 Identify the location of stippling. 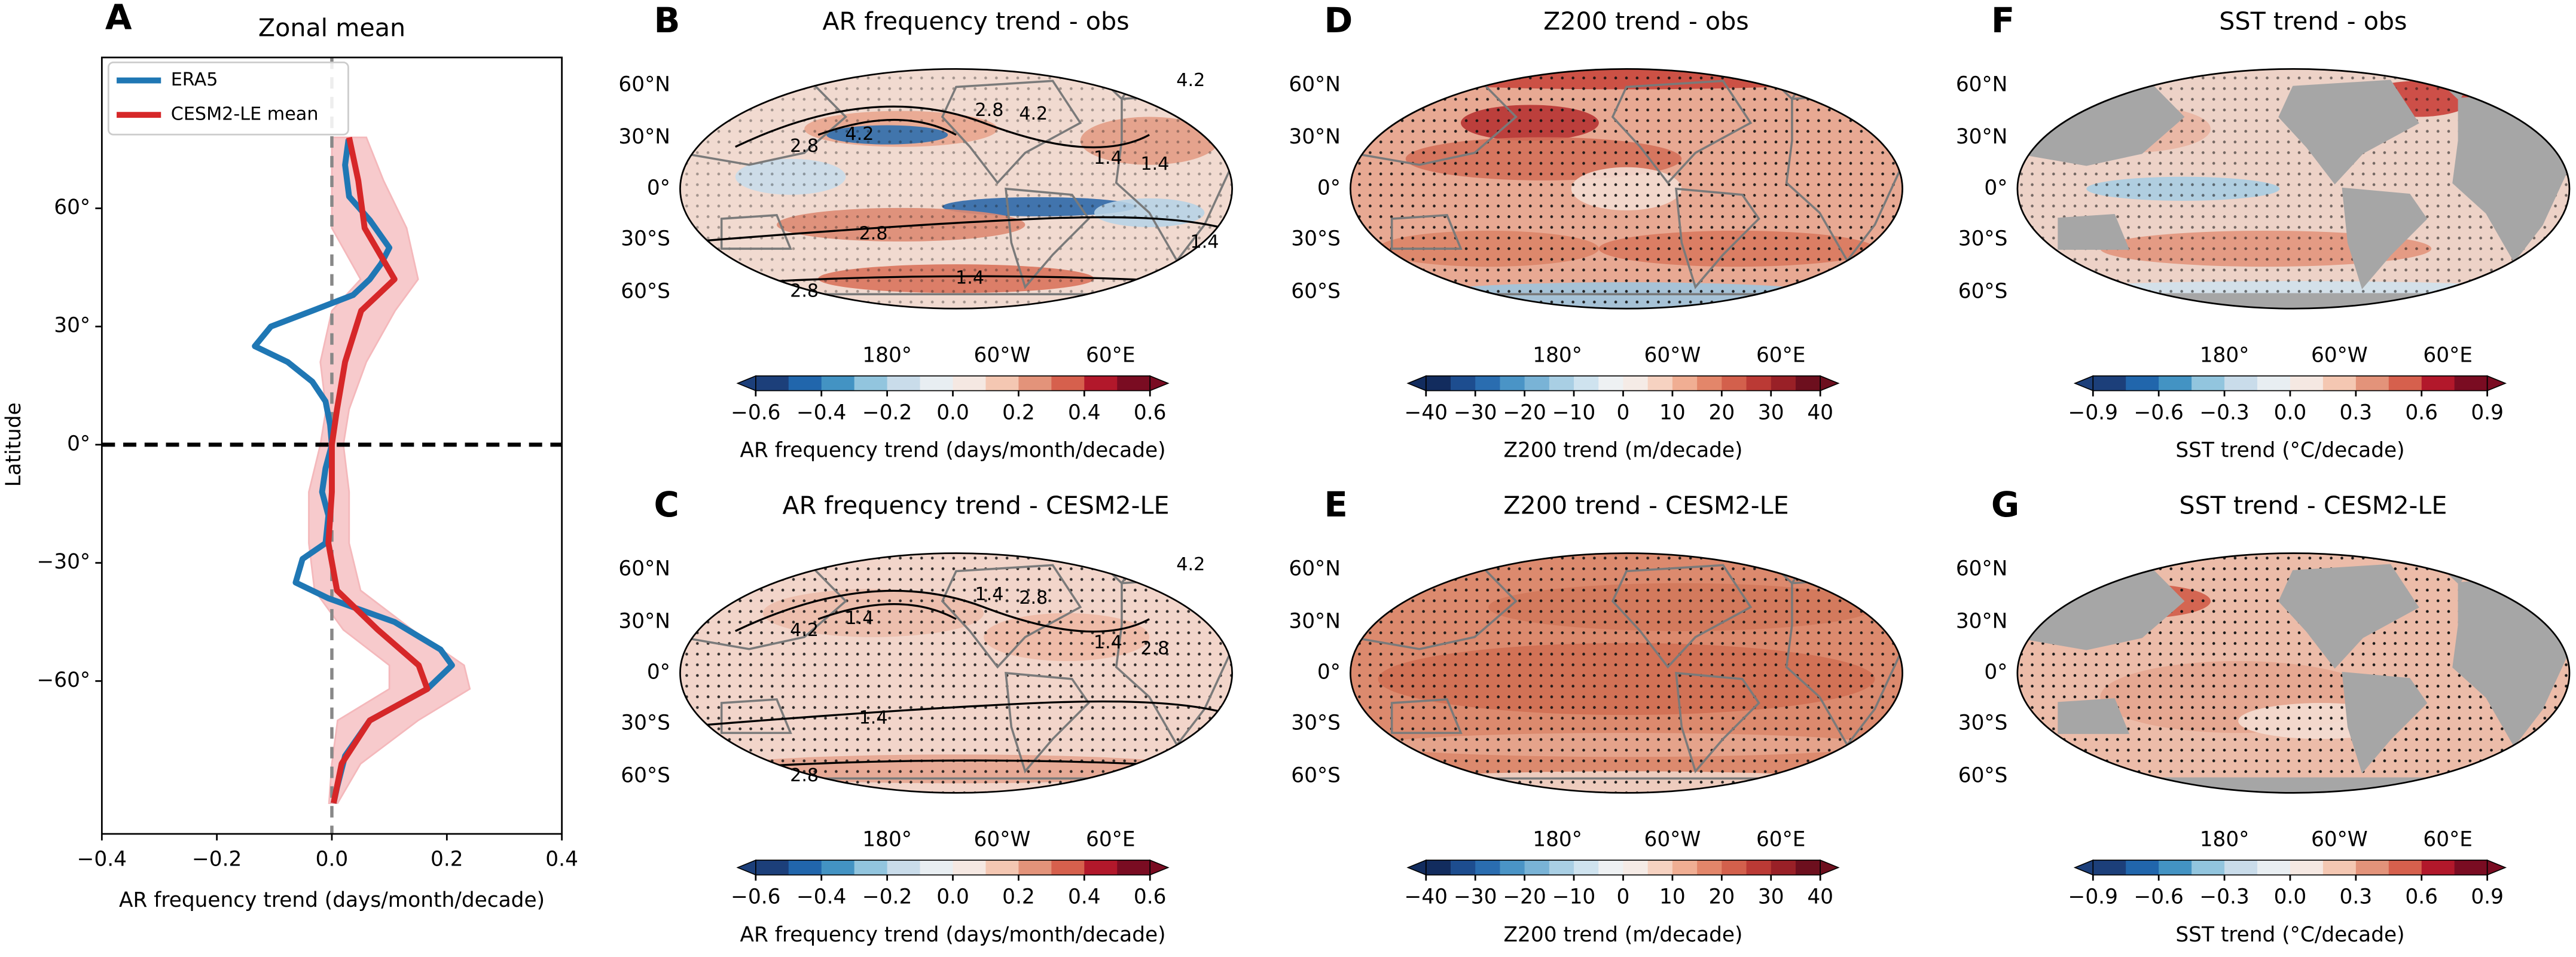
(1626, 189).